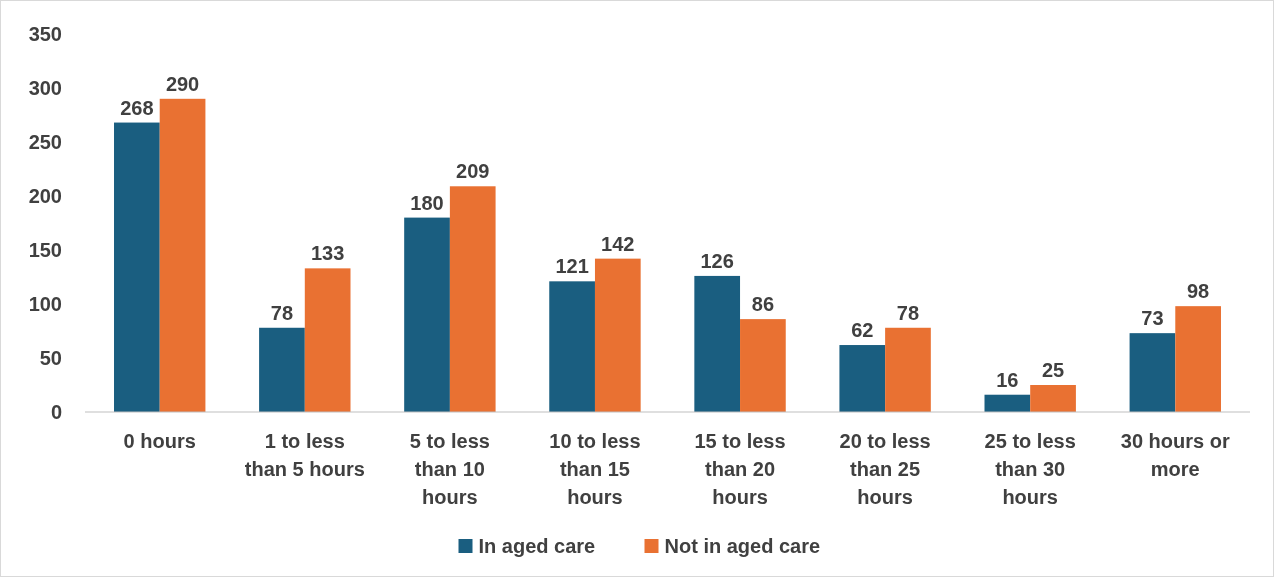 The height and width of the screenshot is (577, 1274). I want to click on x-tick-label: 20 to less than 25 hours, so click(885, 469).